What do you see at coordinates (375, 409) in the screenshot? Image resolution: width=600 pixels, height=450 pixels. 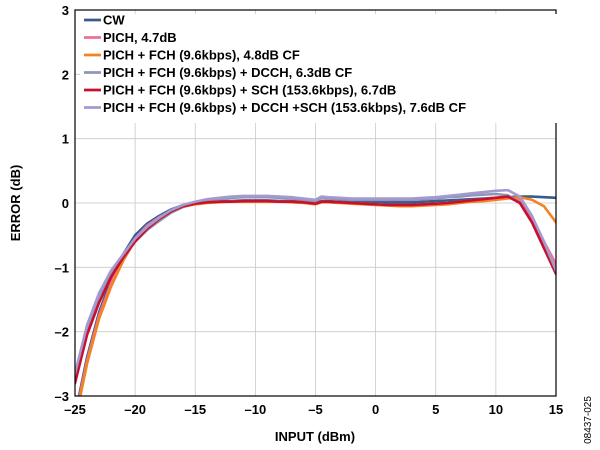 I see `x-tick-label: 0` at bounding box center [375, 409].